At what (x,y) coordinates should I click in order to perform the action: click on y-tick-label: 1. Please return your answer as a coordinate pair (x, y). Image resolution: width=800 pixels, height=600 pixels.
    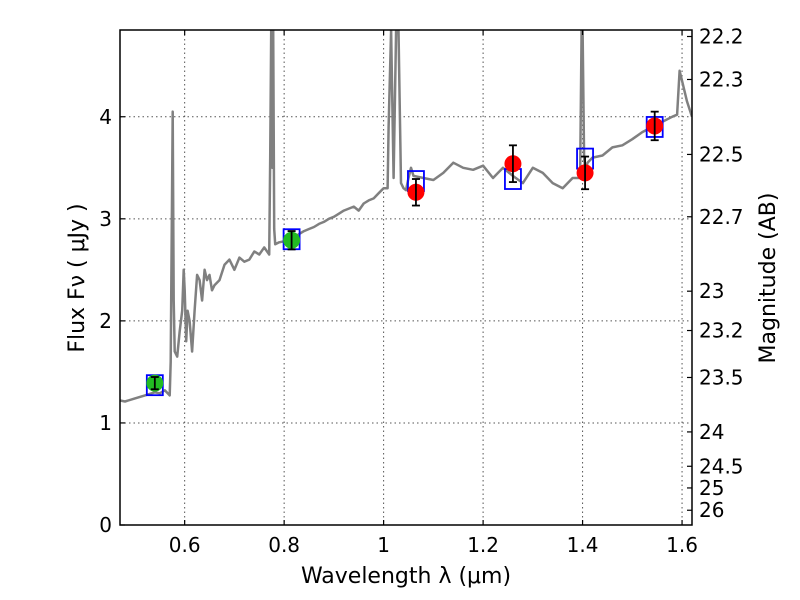
    Looking at the image, I should click on (105, 423).